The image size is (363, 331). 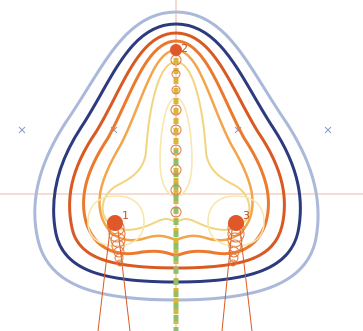 What do you see at coordinates (125, 215) in the screenshot?
I see `node-label-1: 1` at bounding box center [125, 215].